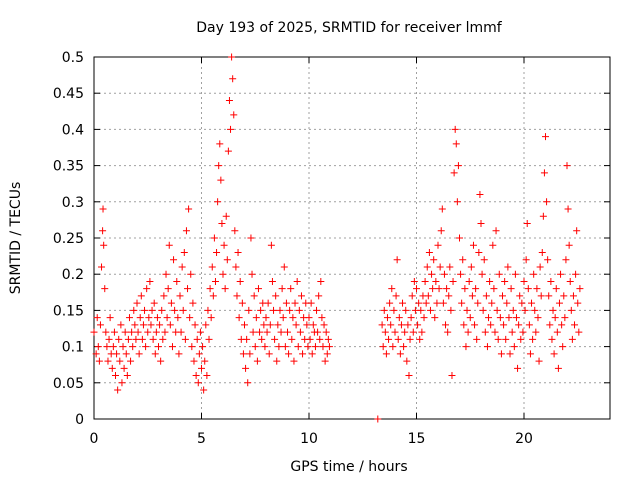 This screenshot has height=480, width=640. What do you see at coordinates (73, 348) in the screenshot?
I see `y-tick-label: 0.1` at bounding box center [73, 348].